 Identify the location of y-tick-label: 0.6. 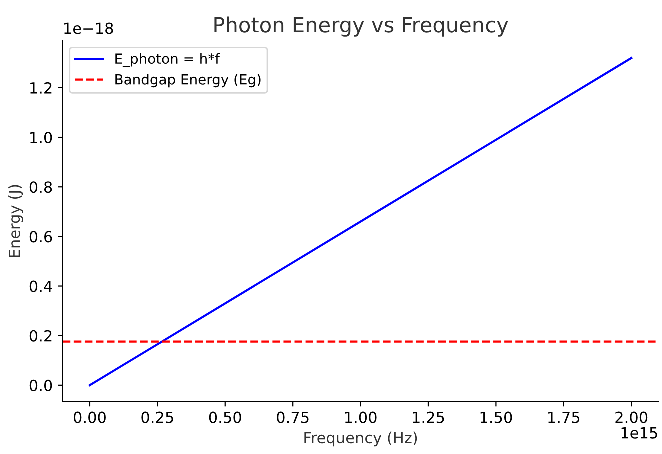
(41, 237).